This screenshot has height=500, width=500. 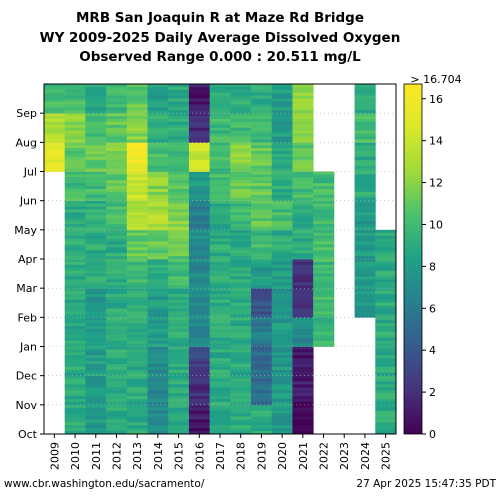 I want to click on colorbar-tick-label: 8, so click(x=432, y=266).